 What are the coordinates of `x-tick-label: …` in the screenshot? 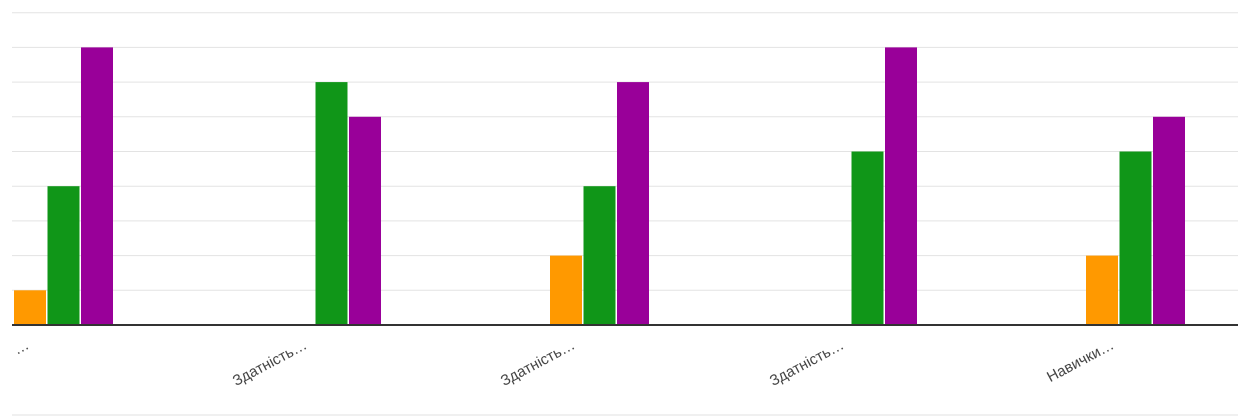 It's located at (21, 348).